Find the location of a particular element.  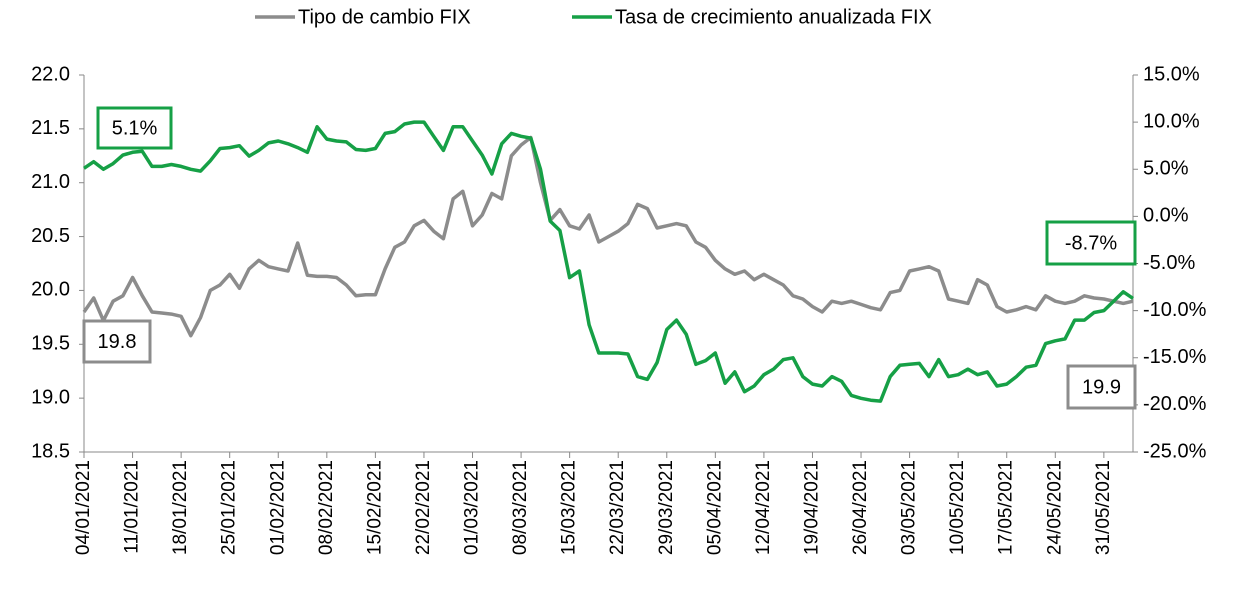

y2-tick-label: -15.0% is located at coordinates (1175, 357).